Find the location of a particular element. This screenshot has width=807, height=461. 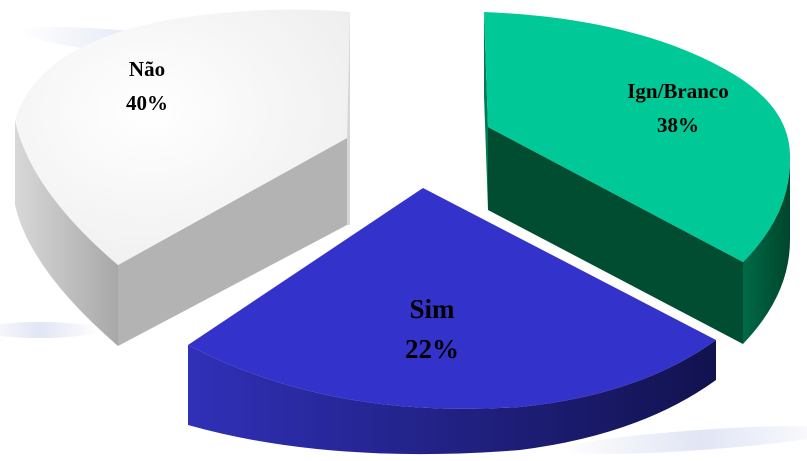

slice-label-name: Não is located at coordinates (147, 69).